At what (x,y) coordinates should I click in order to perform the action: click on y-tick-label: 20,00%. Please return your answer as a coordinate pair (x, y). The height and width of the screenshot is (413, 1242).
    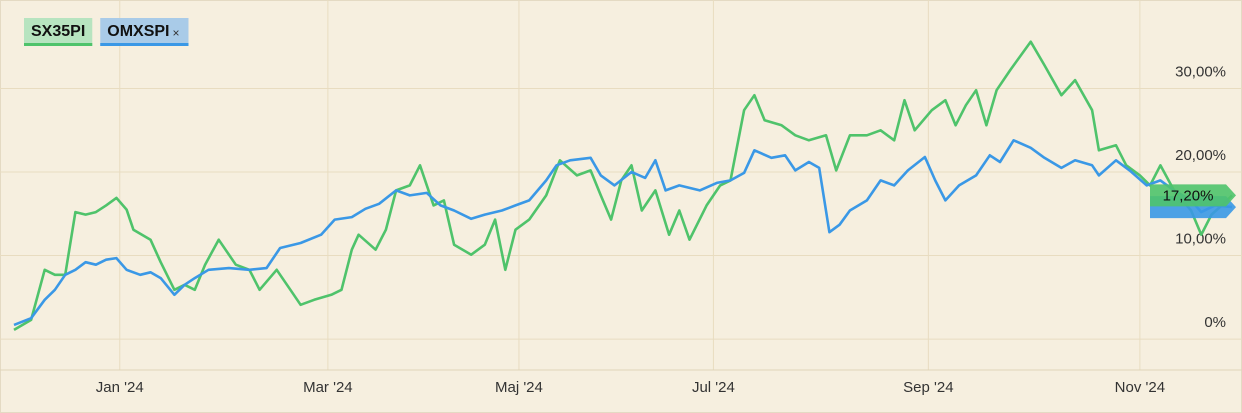
    Looking at the image, I should click on (1200, 155).